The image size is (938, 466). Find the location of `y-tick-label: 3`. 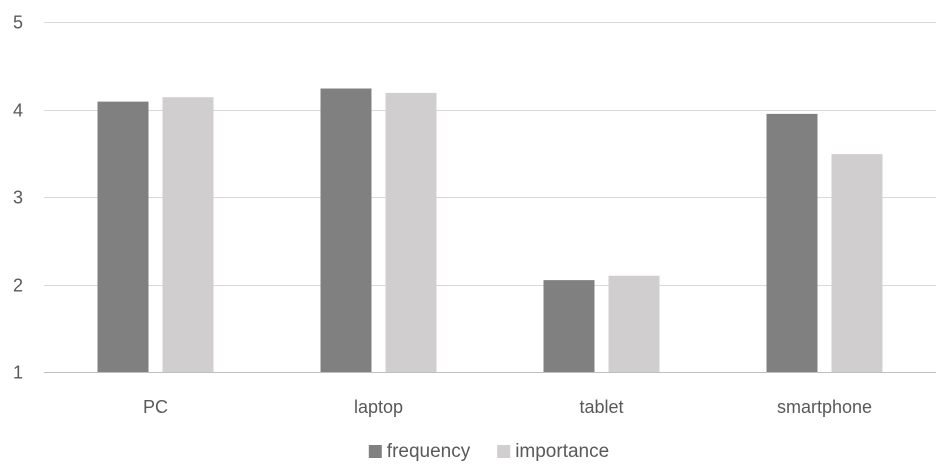

y-tick-label: 3 is located at coordinates (18, 198).